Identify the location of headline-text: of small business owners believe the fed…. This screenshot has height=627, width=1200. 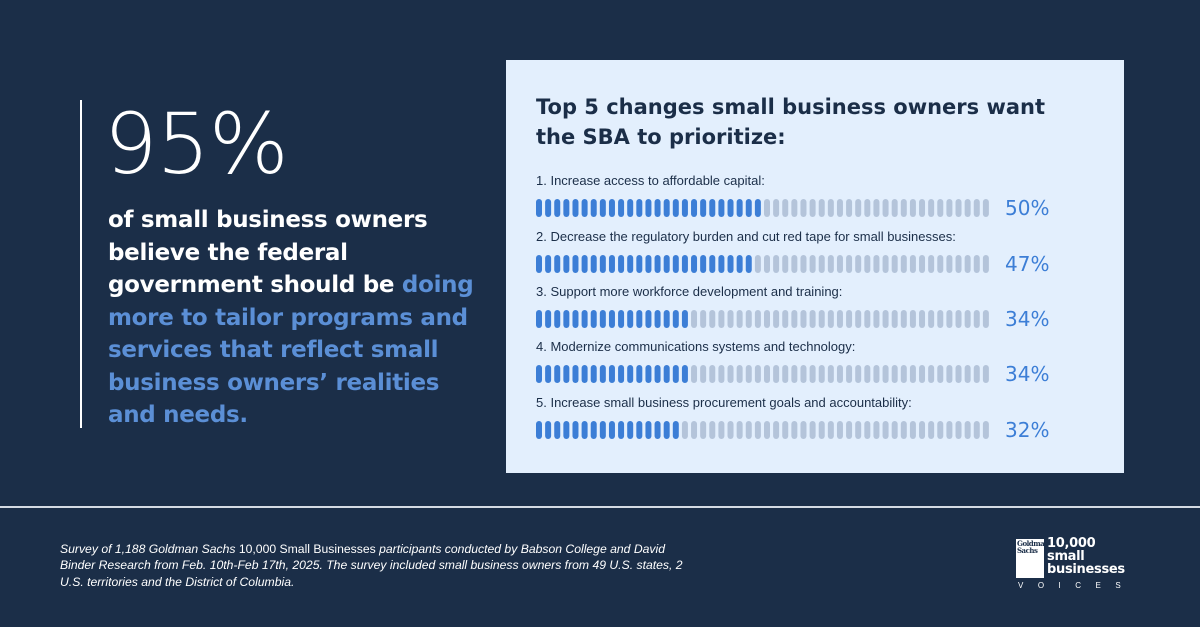
(298, 318).